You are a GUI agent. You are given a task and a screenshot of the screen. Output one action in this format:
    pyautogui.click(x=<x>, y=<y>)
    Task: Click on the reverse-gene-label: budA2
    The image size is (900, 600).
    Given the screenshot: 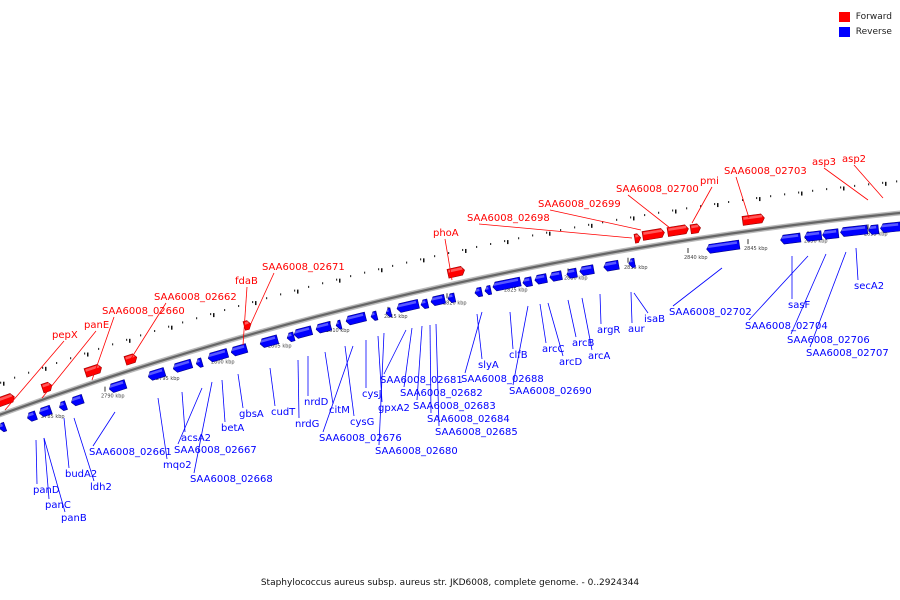 What is the action you would take?
    pyautogui.click(x=81, y=474)
    